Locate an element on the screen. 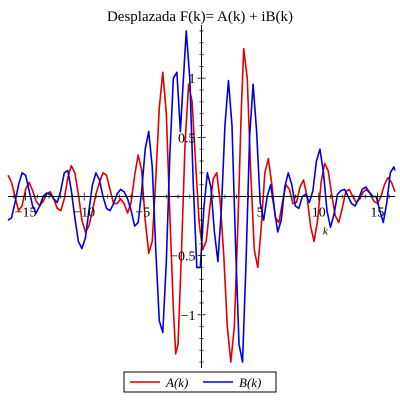  y-tick-label: −1 is located at coordinates (188, 316).